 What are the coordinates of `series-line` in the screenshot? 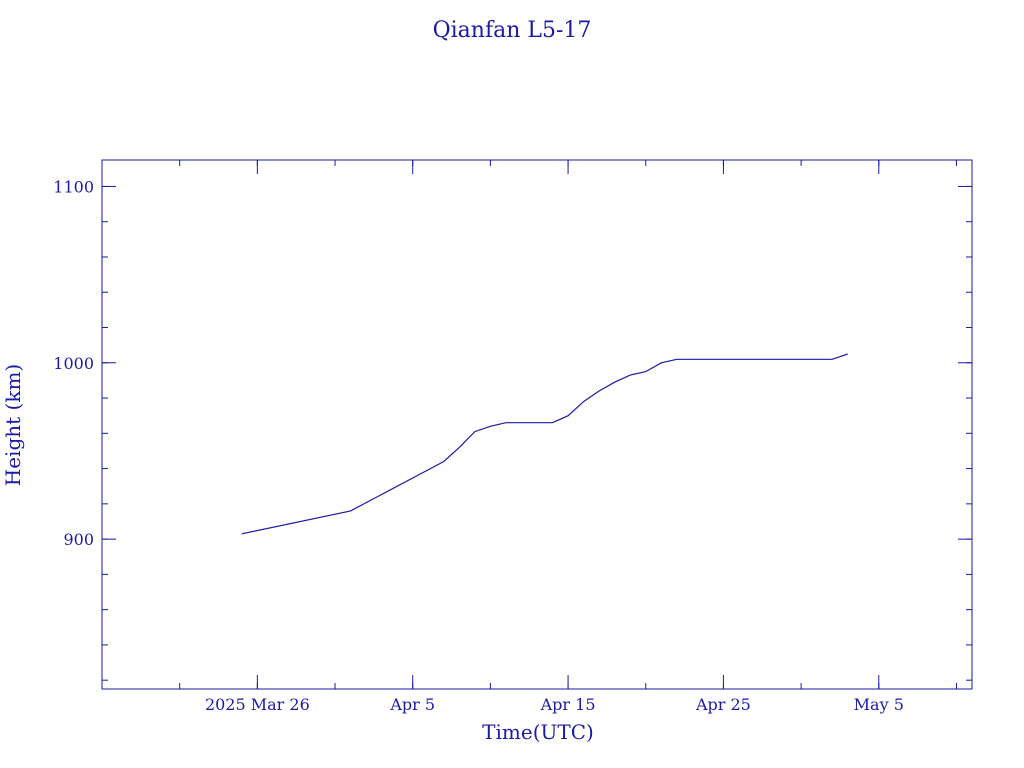 It's located at (544, 444).